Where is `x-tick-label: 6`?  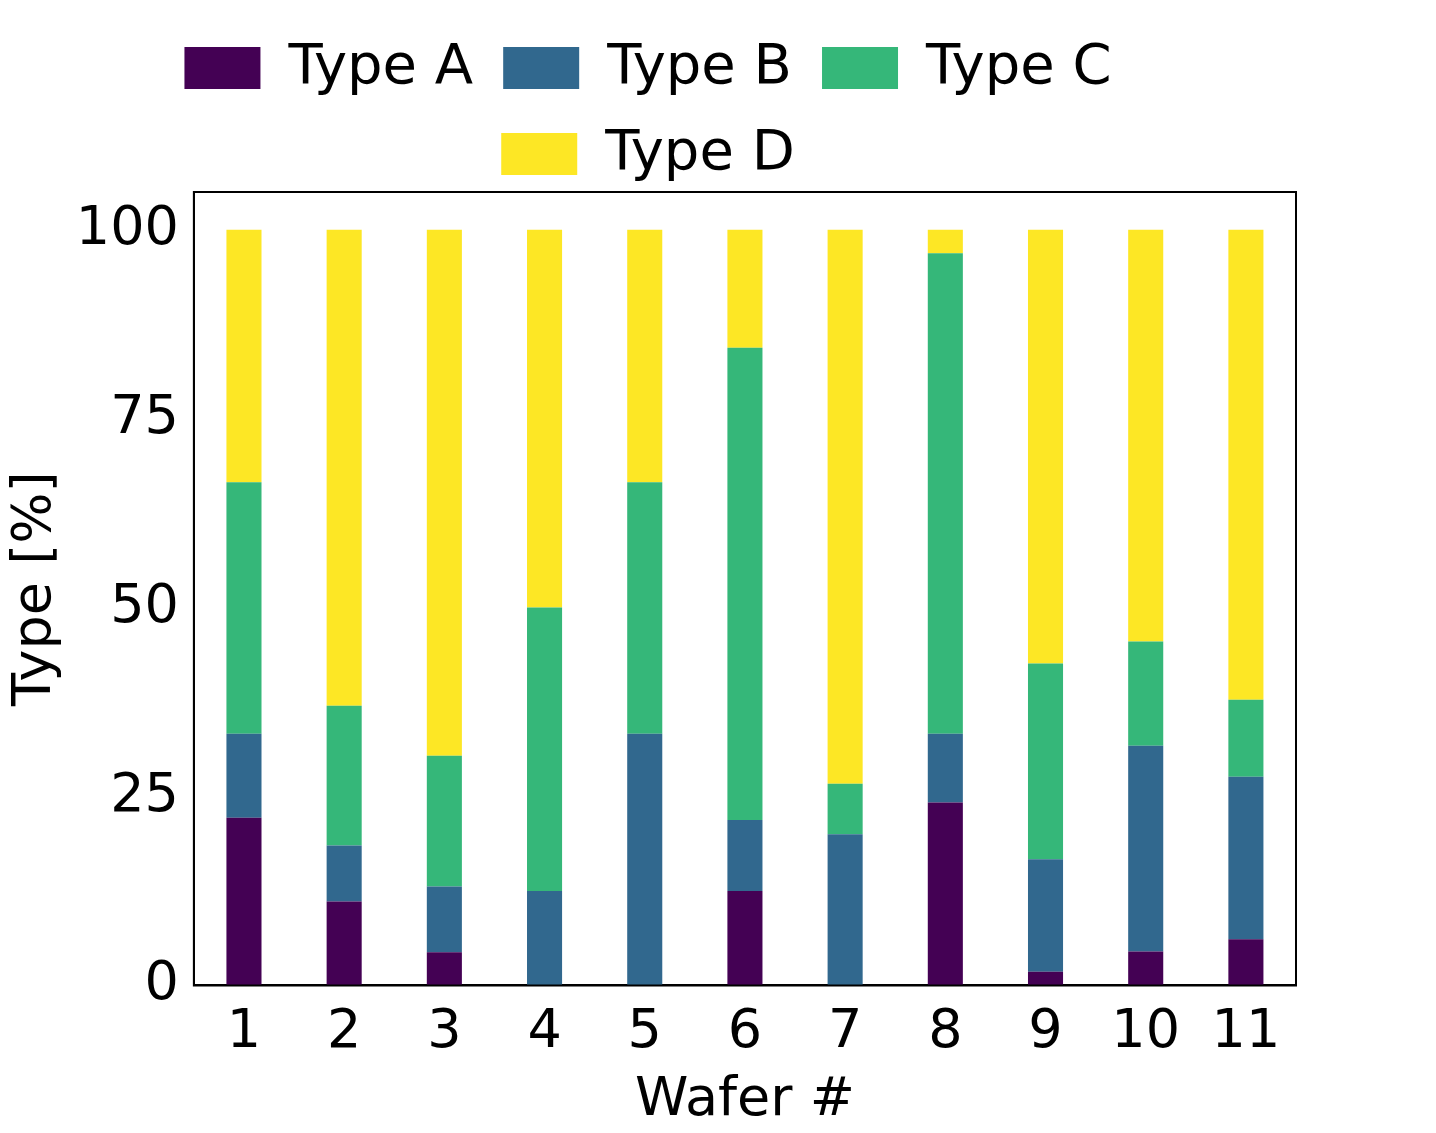
x-tick-label: 6 is located at coordinates (745, 1028).